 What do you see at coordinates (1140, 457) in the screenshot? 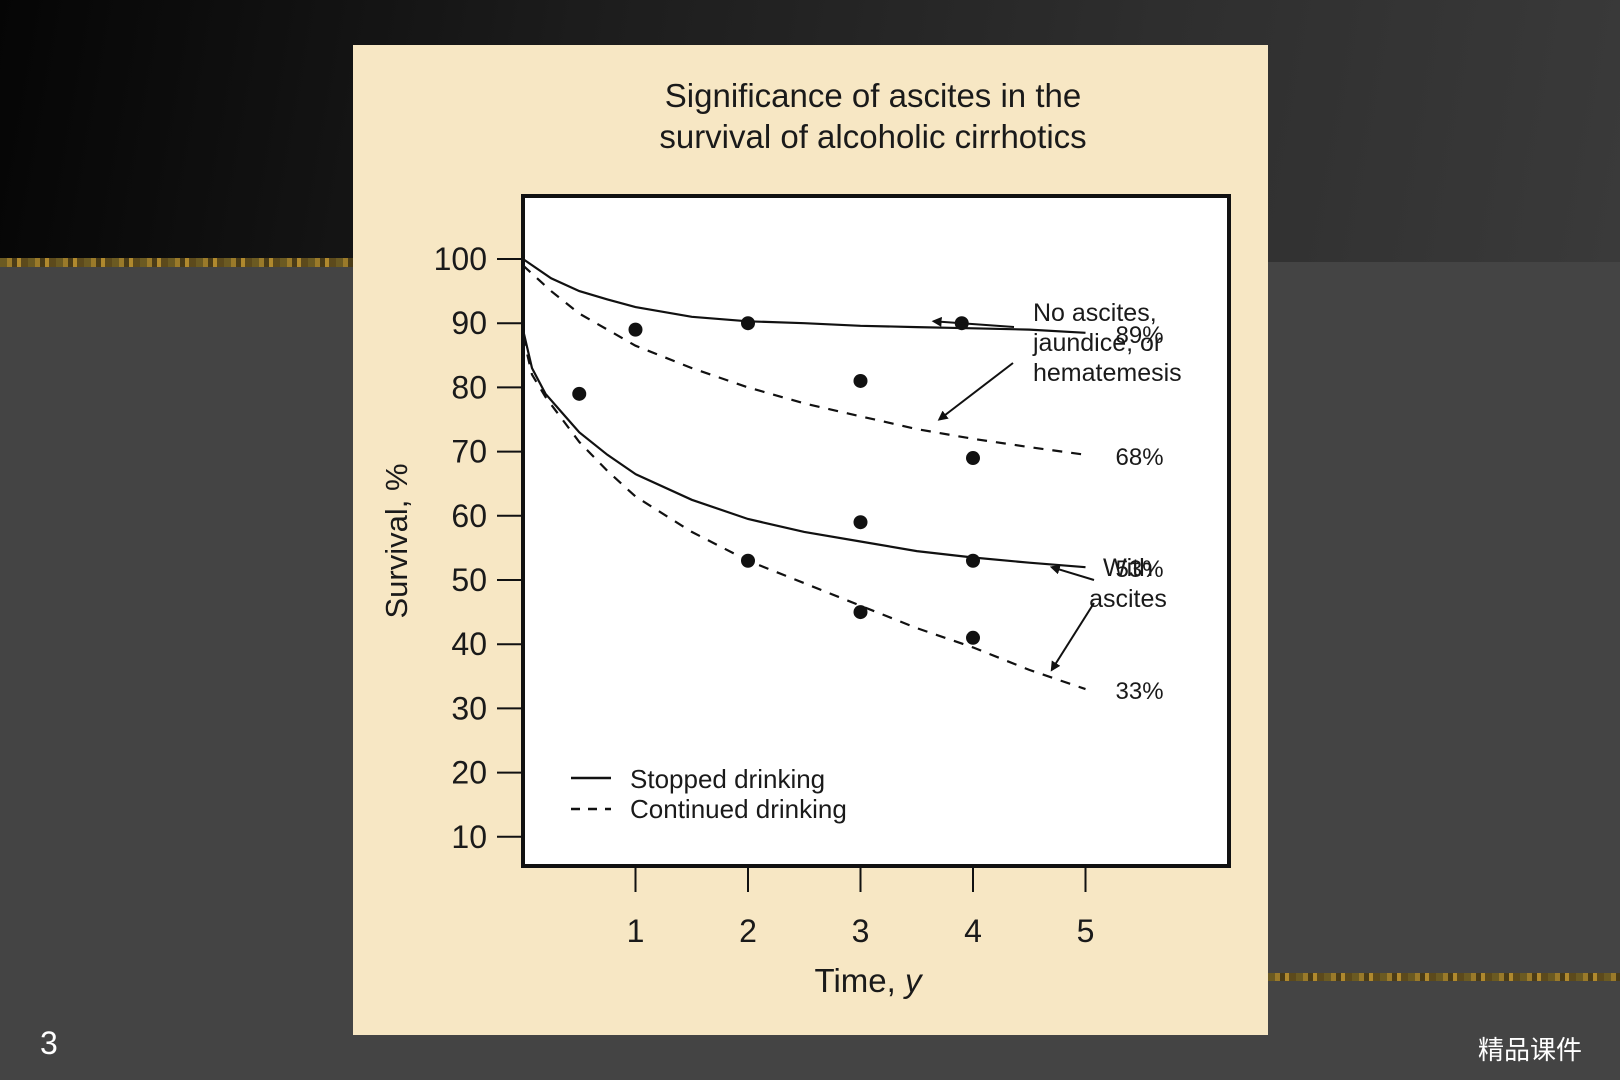
I see `series-end-label: 68%` at bounding box center [1140, 457].